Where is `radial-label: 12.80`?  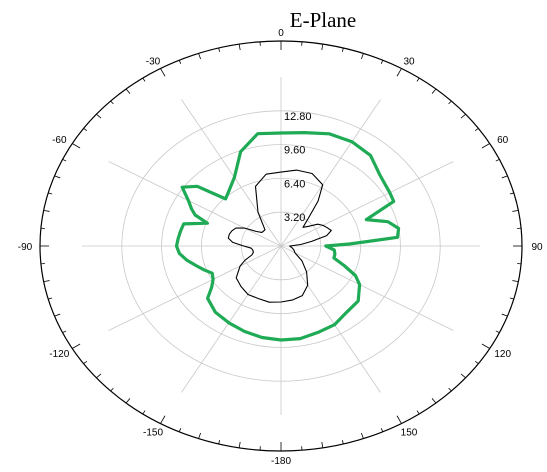
radial-label: 12.80 is located at coordinates (298, 117).